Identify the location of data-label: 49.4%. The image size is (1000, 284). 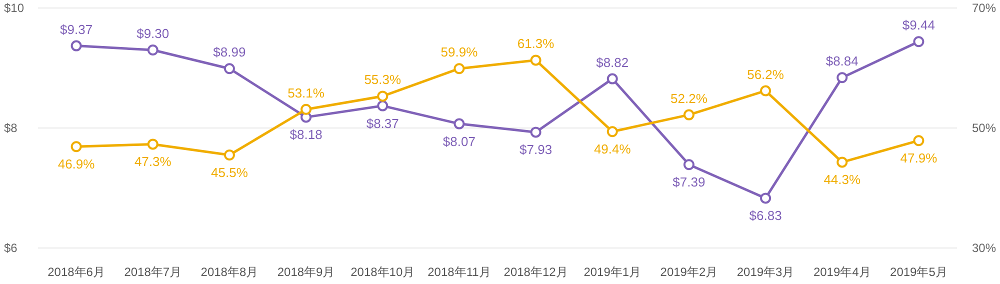
(613, 149).